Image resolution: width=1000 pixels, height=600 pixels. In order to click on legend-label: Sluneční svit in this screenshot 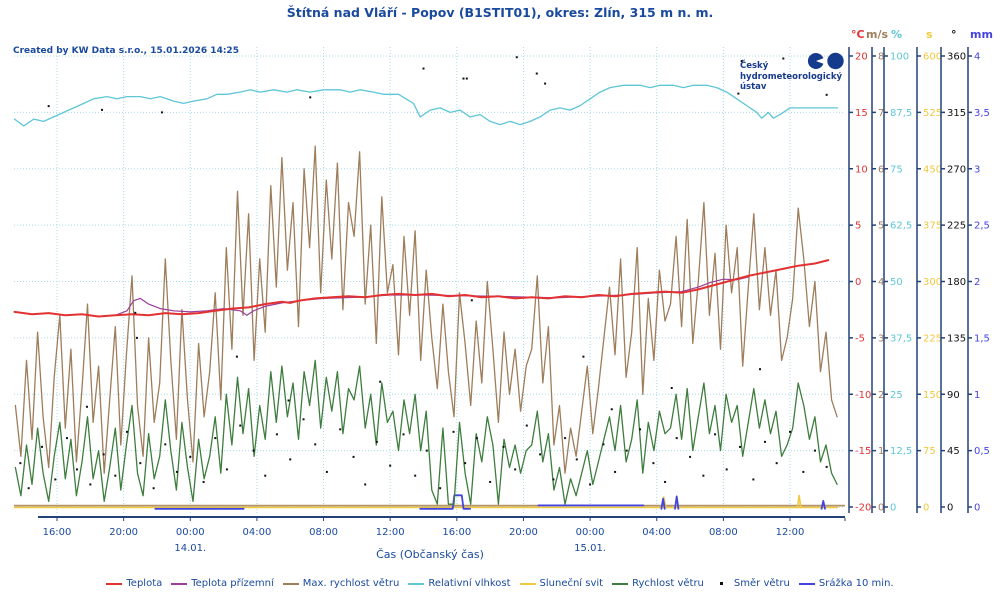, I will do `click(571, 583)`.